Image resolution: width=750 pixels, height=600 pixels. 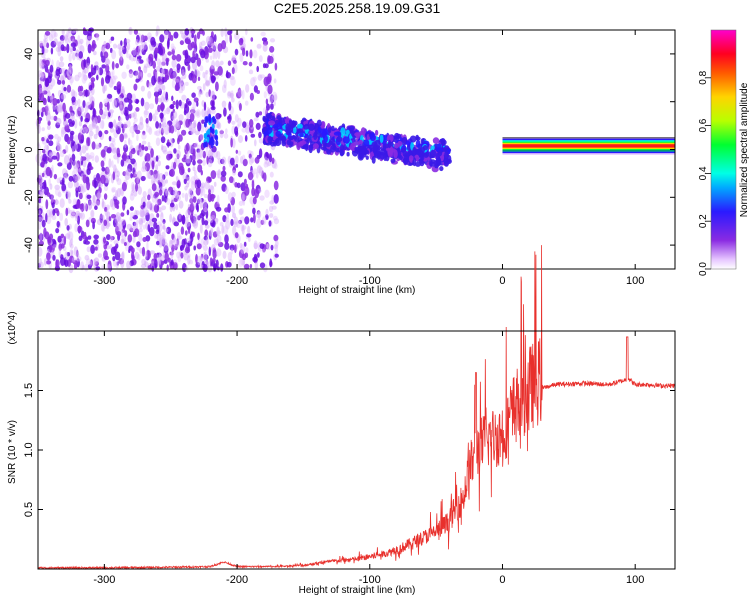 What do you see at coordinates (635, 580) in the screenshot?
I see `x-tick-label: 100` at bounding box center [635, 580].